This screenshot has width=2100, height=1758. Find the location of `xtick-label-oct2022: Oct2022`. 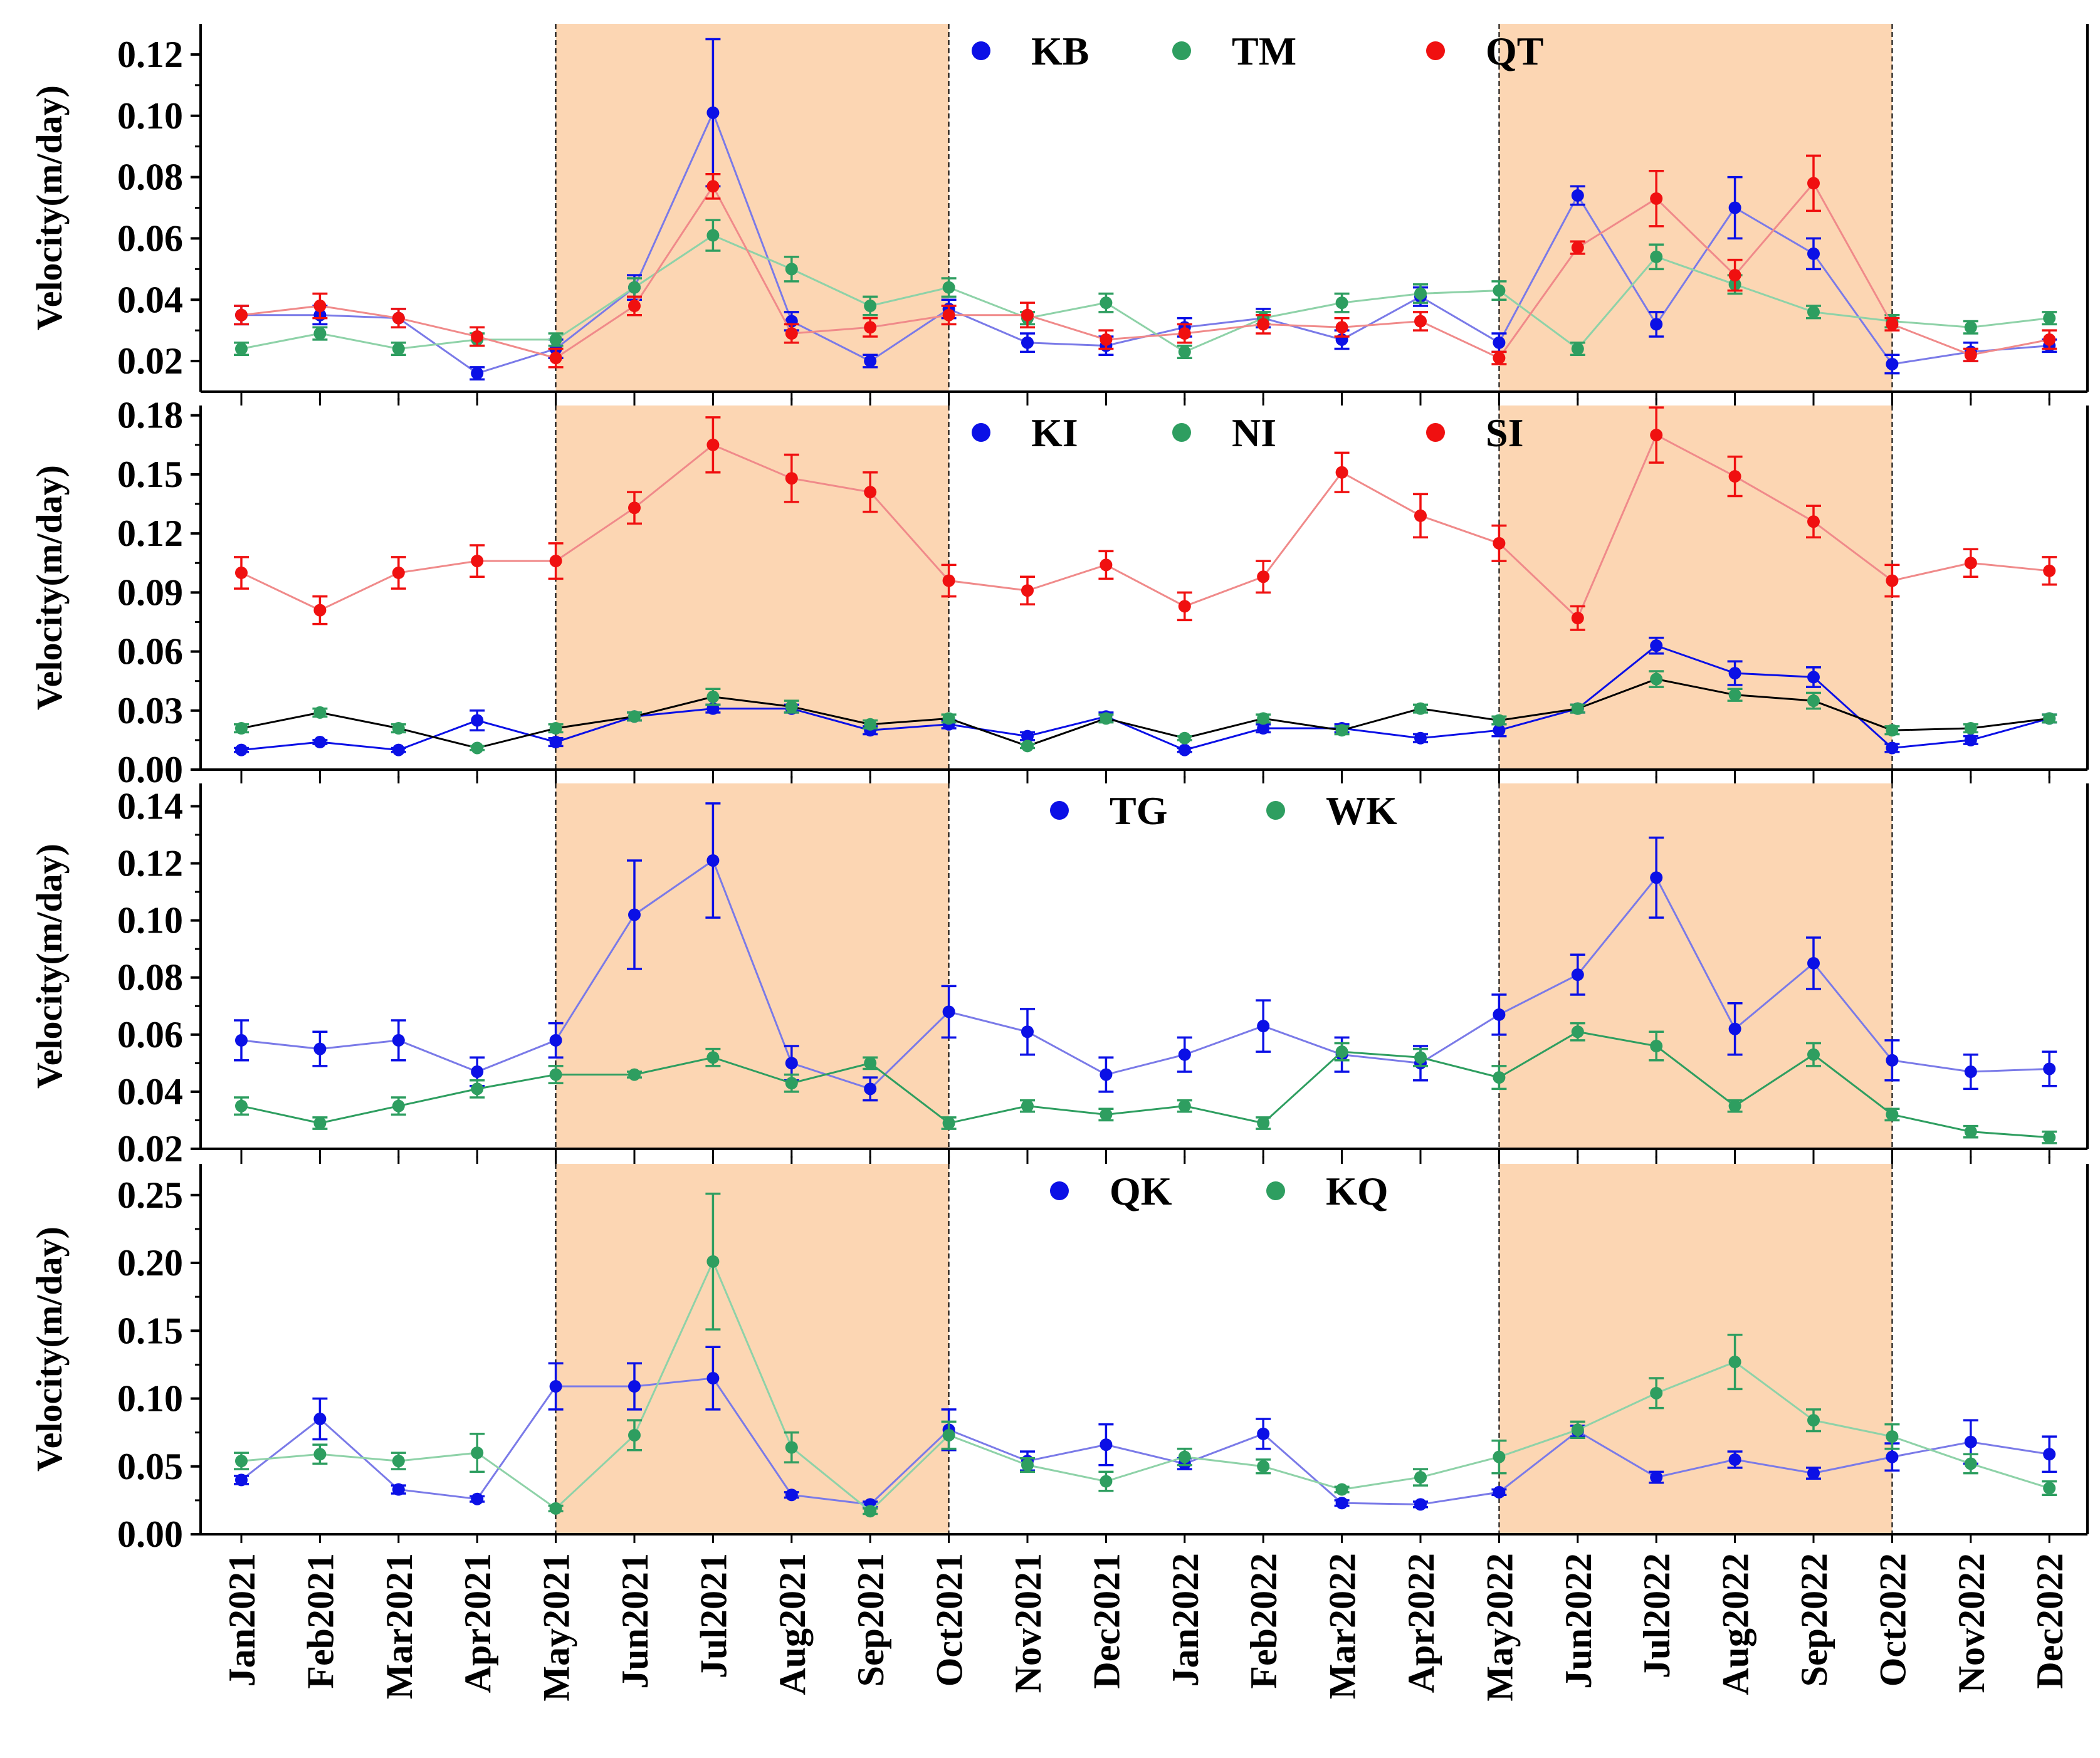

xtick-label-oct2022: Oct2022 is located at coordinates (1893, 1620).